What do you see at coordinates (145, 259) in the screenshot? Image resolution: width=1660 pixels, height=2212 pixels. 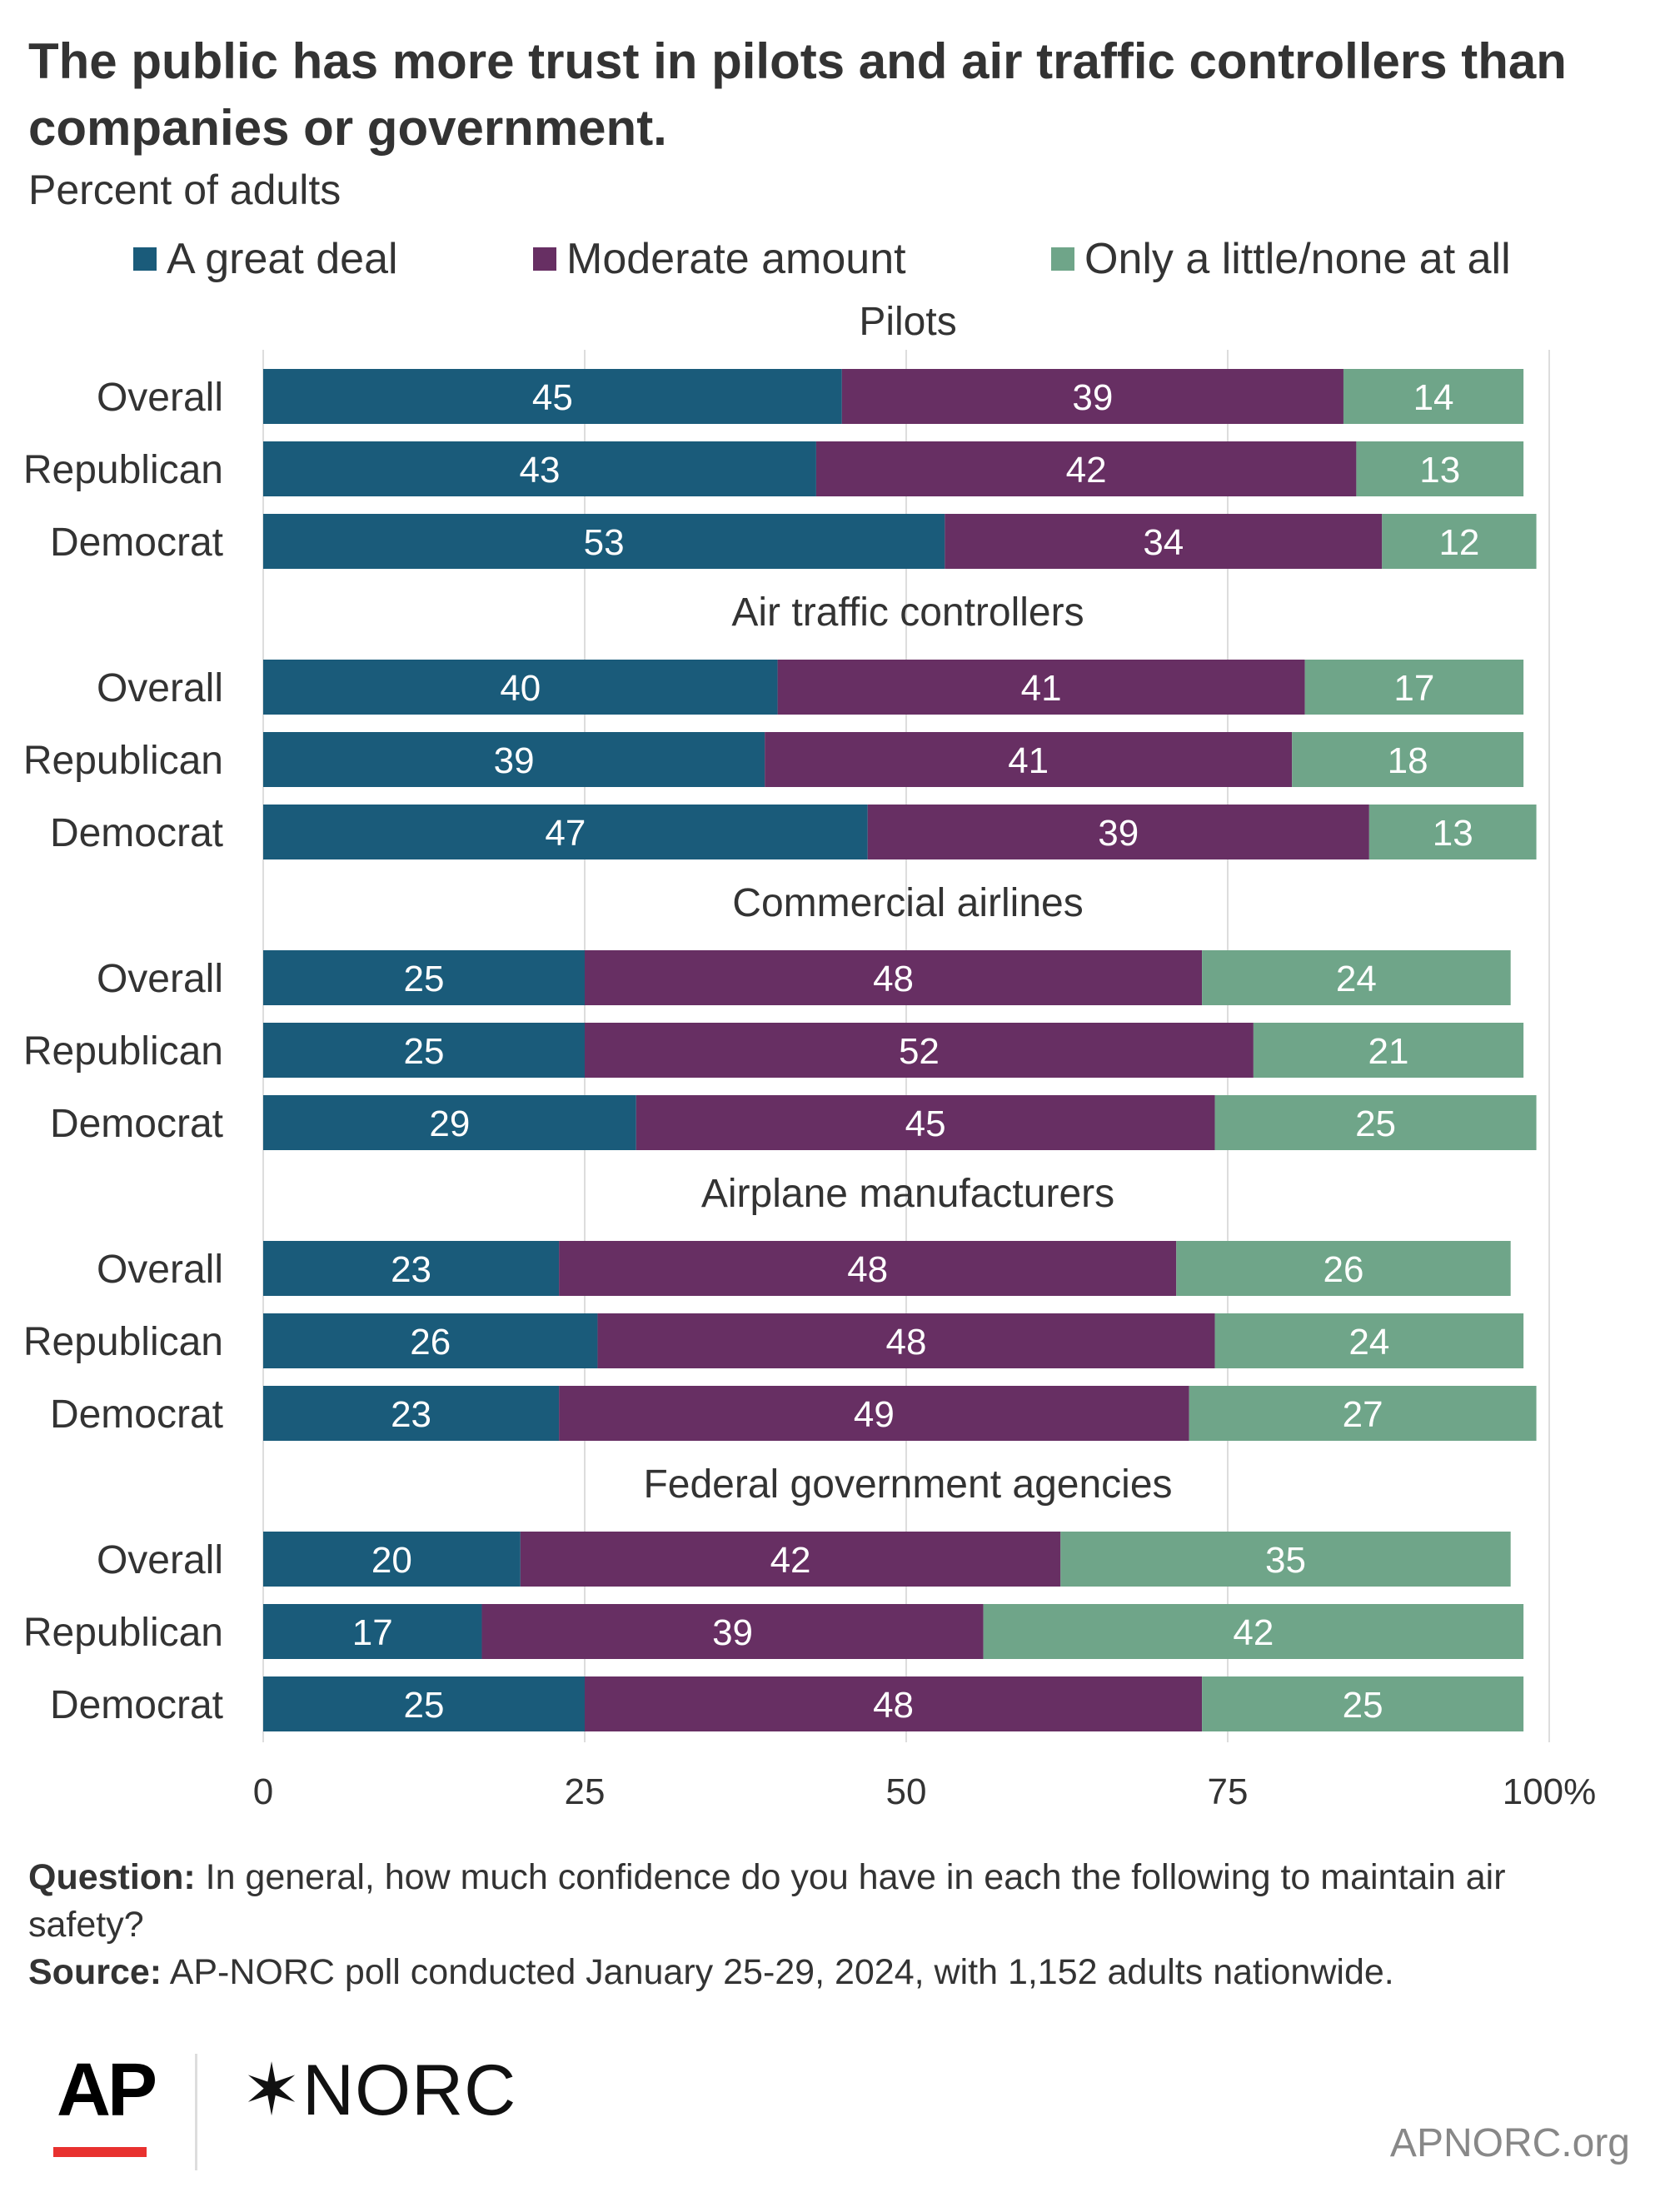 I see `legend-swatch-great-deal` at bounding box center [145, 259].